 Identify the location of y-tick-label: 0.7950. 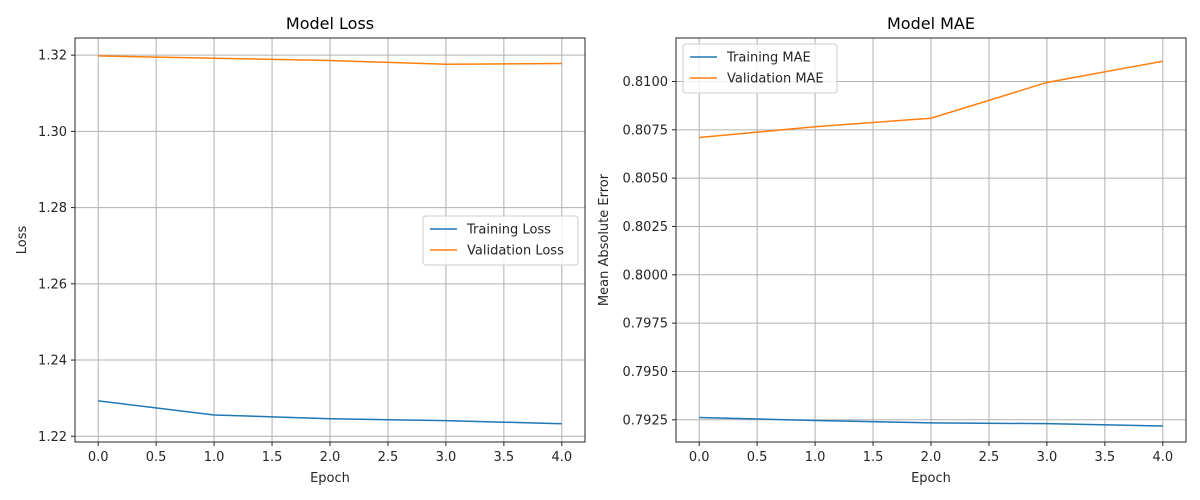
(646, 372).